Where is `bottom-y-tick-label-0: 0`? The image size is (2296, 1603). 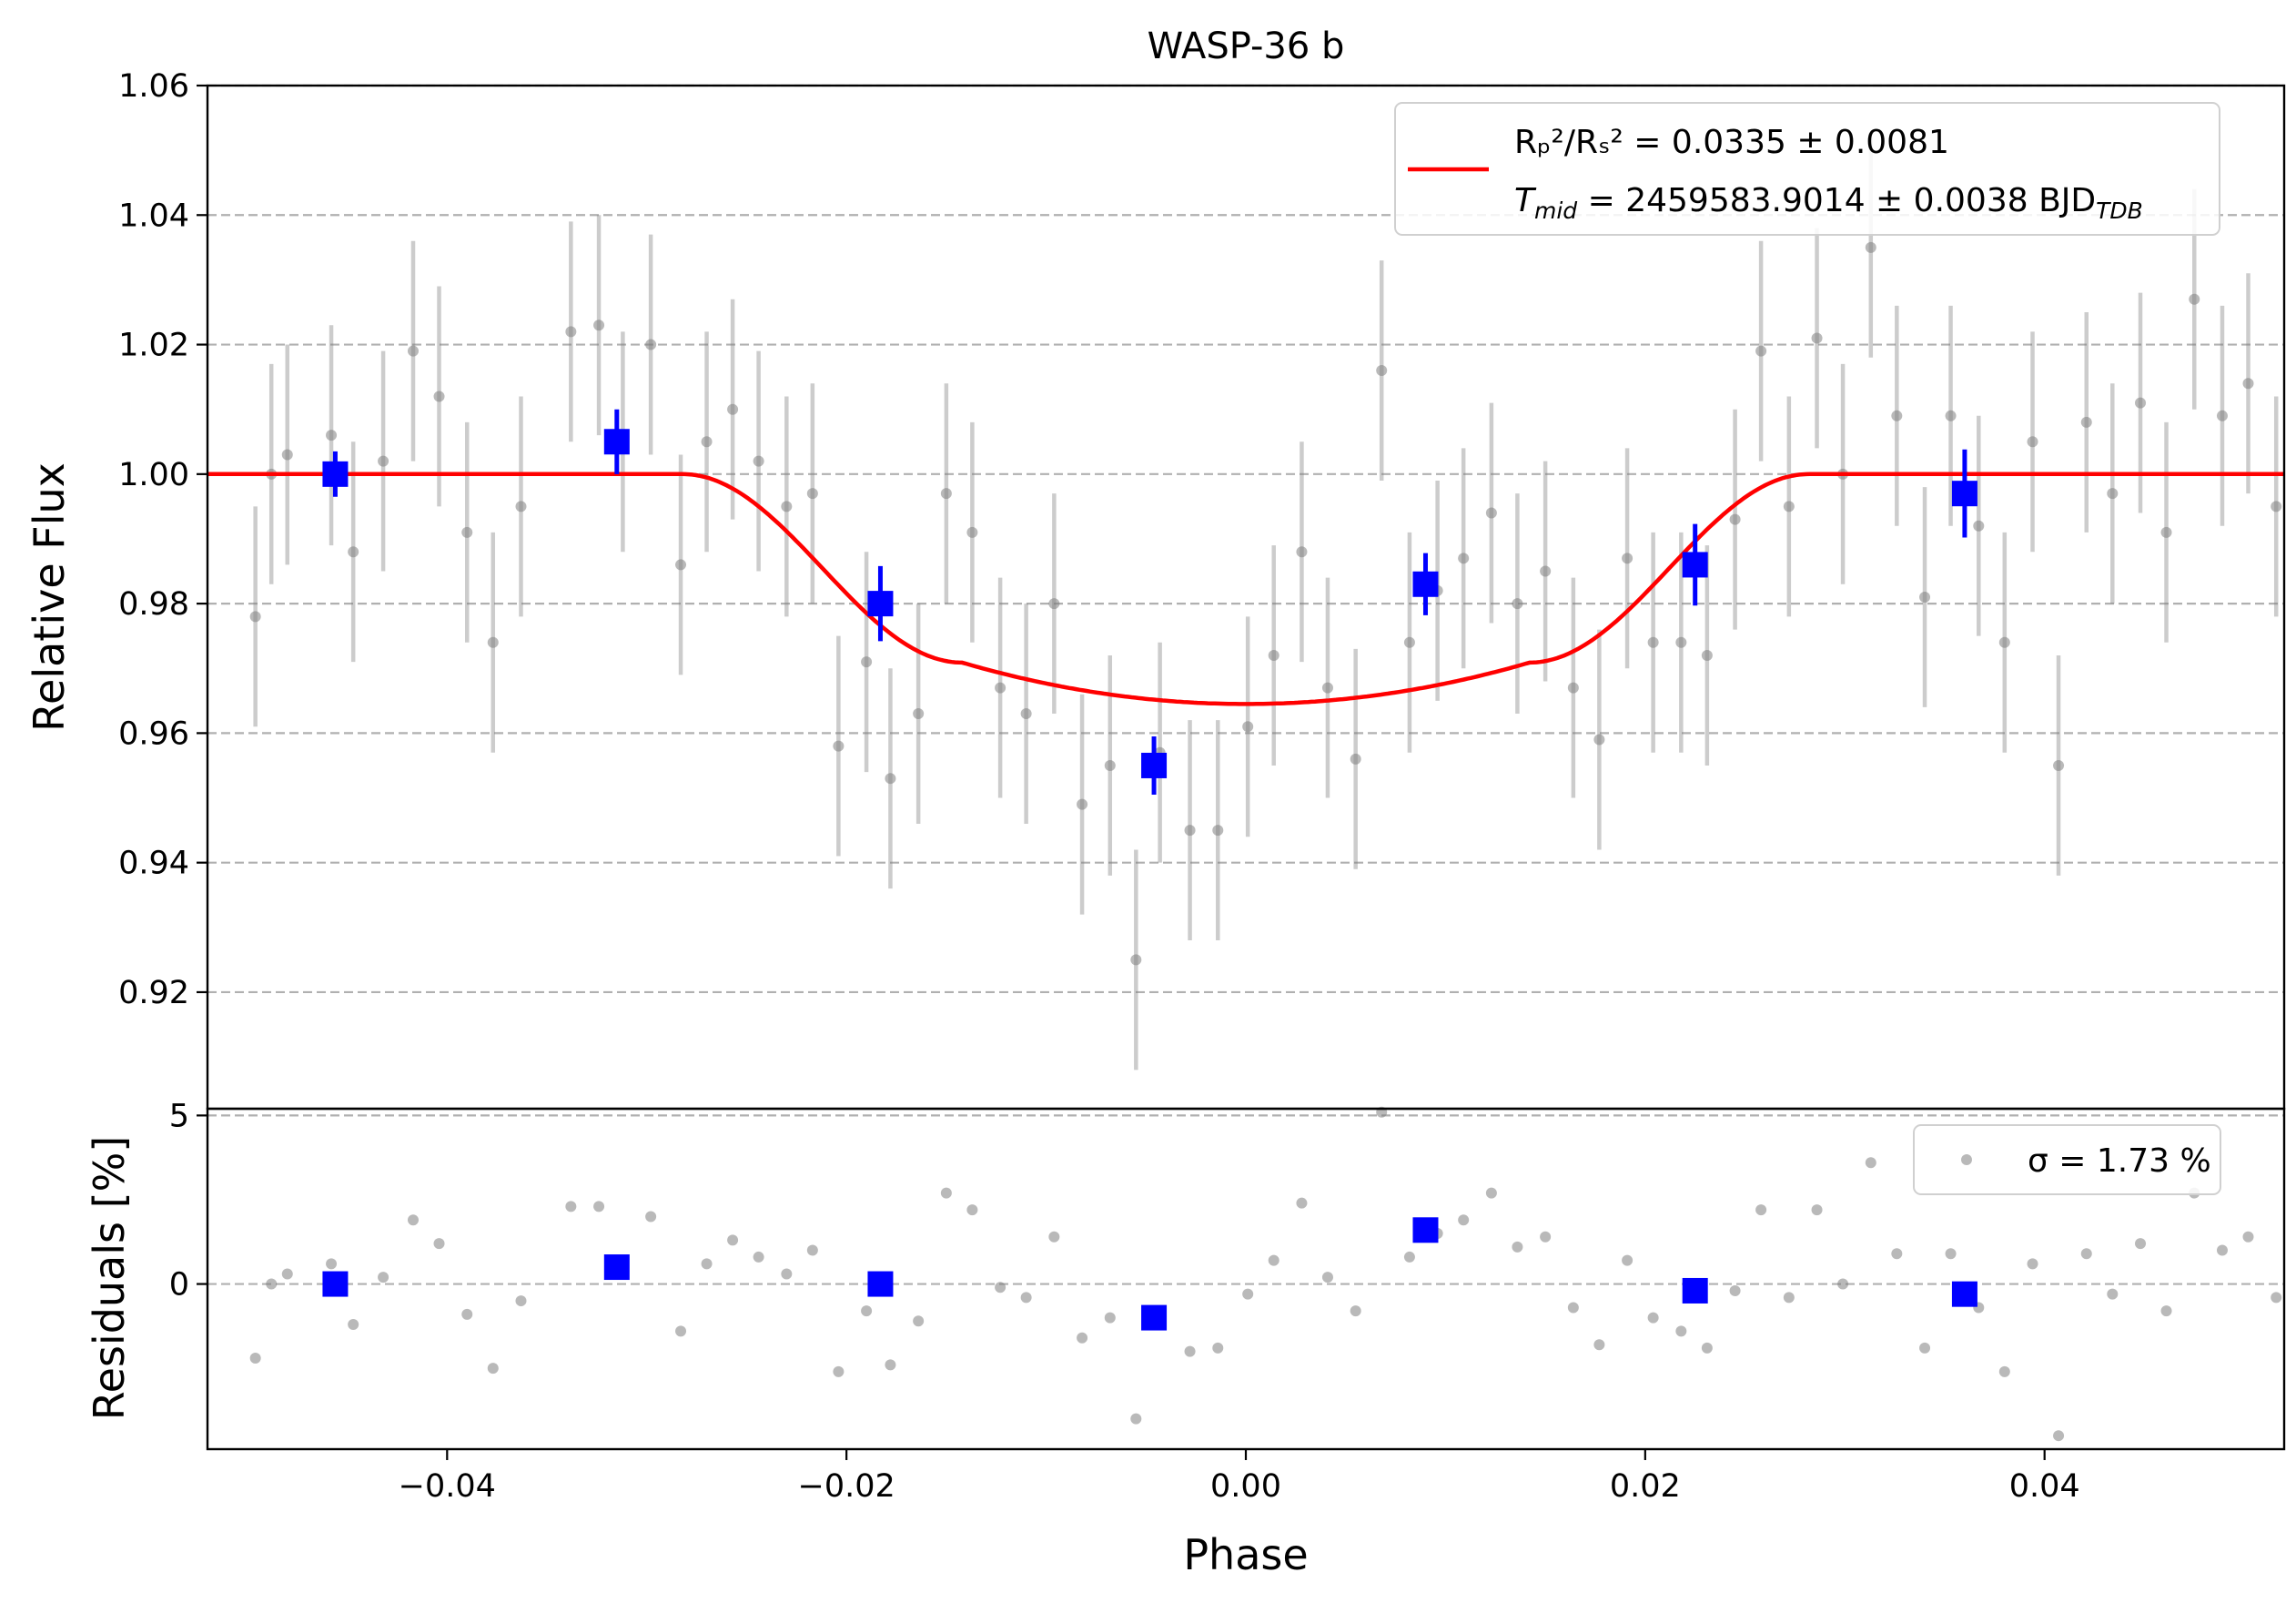 bottom-y-tick-label-0: 0 is located at coordinates (179, 1285).